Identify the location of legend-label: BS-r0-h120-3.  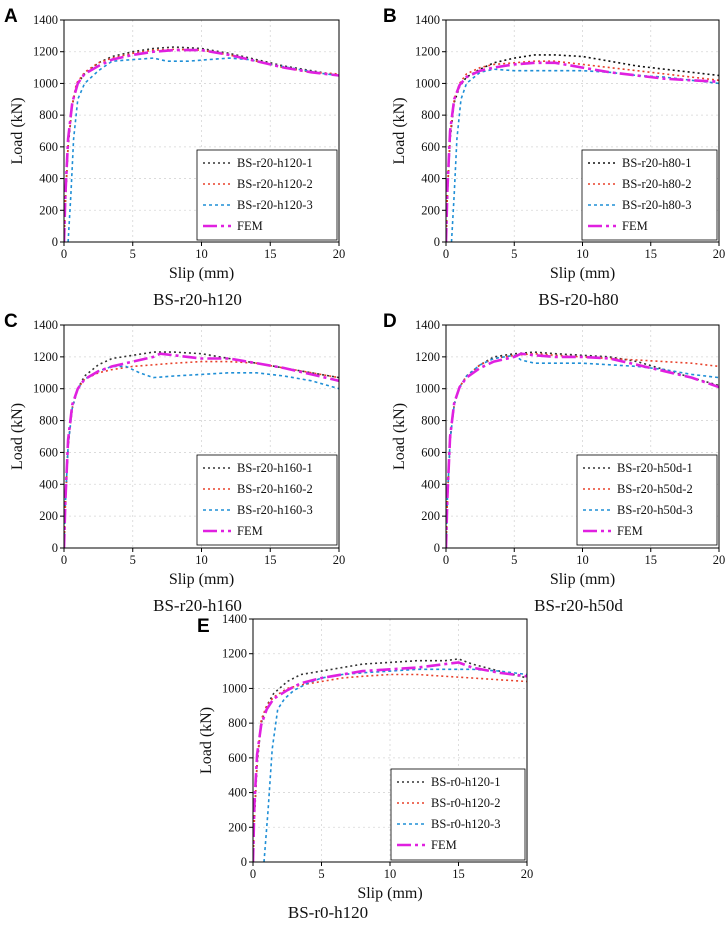
(465, 824).